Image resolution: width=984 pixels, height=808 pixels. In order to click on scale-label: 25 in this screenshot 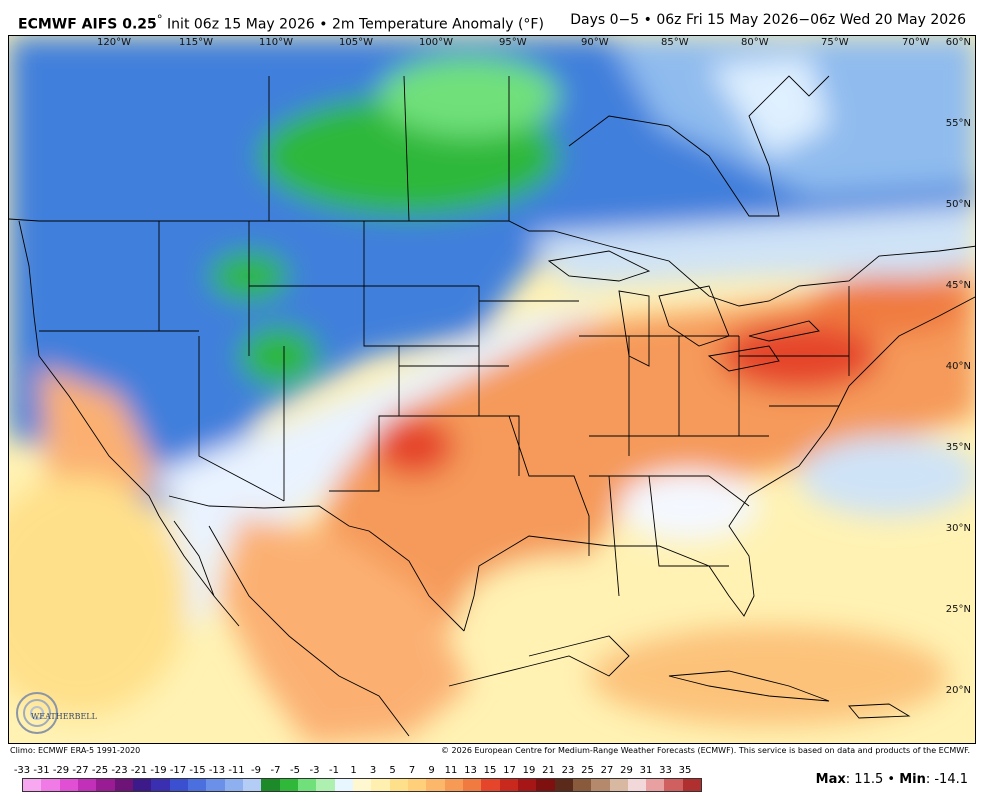, I will do `click(587, 770)`.